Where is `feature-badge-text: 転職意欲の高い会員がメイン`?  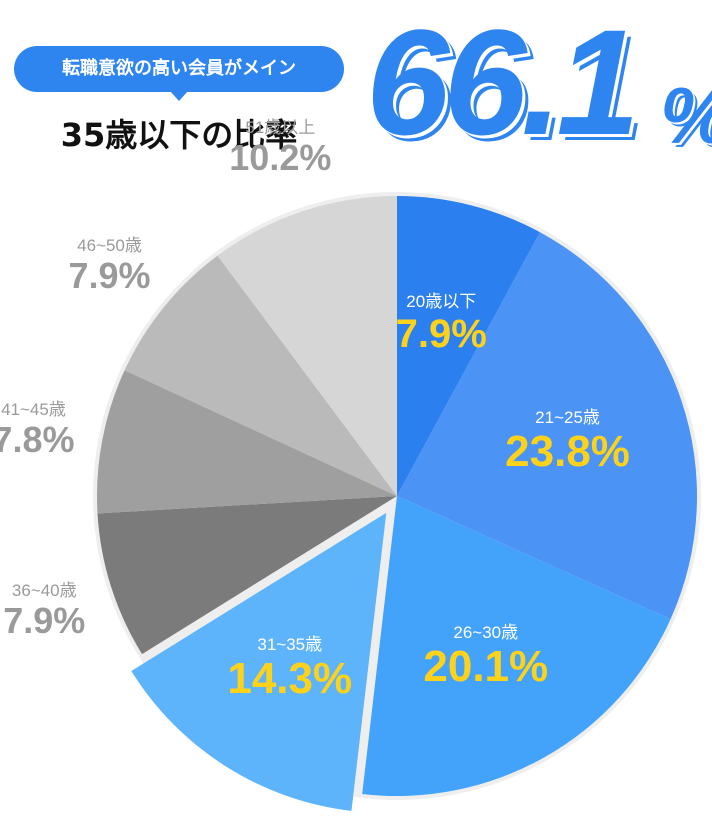 feature-badge-text: 転職意欲の高い会員がメイン is located at coordinates (179, 68).